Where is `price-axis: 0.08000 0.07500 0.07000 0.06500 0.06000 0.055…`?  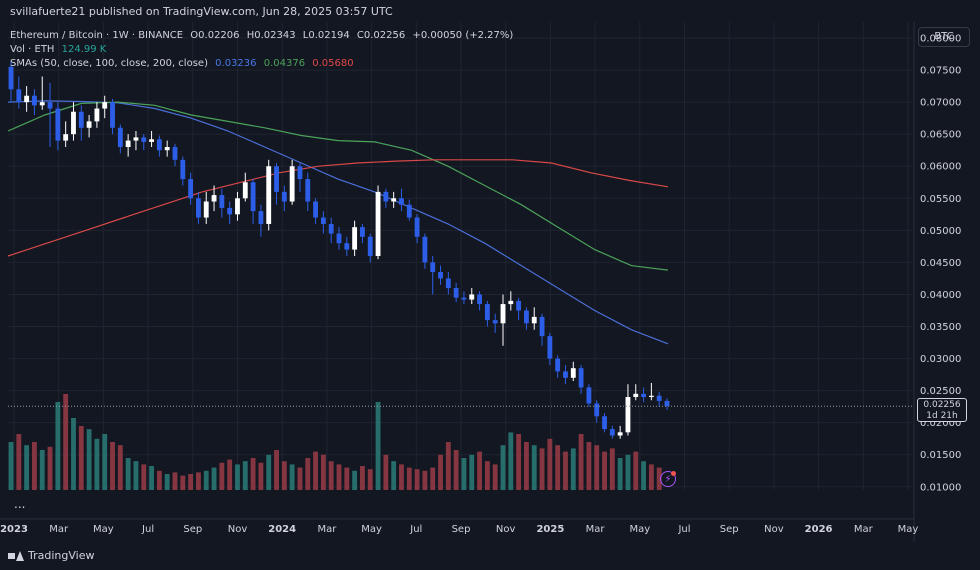
price-axis: 0.08000 0.07500 0.07000 0.06500 0.06000 0.055… is located at coordinates (937, 282).